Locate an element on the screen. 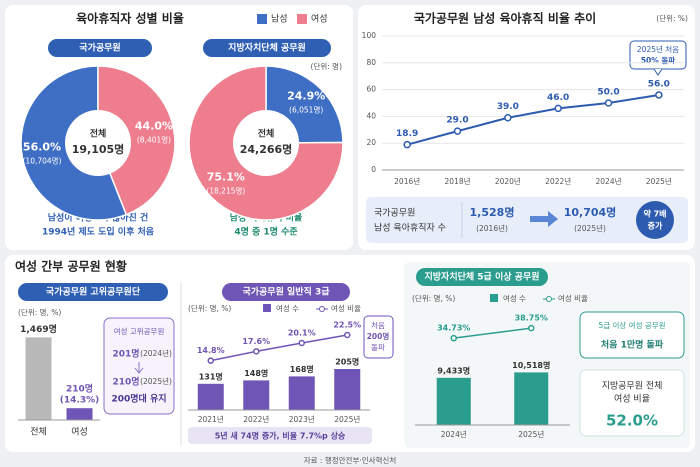 This screenshot has height=467, width=700. count-label: (18,215명) is located at coordinates (225, 190).